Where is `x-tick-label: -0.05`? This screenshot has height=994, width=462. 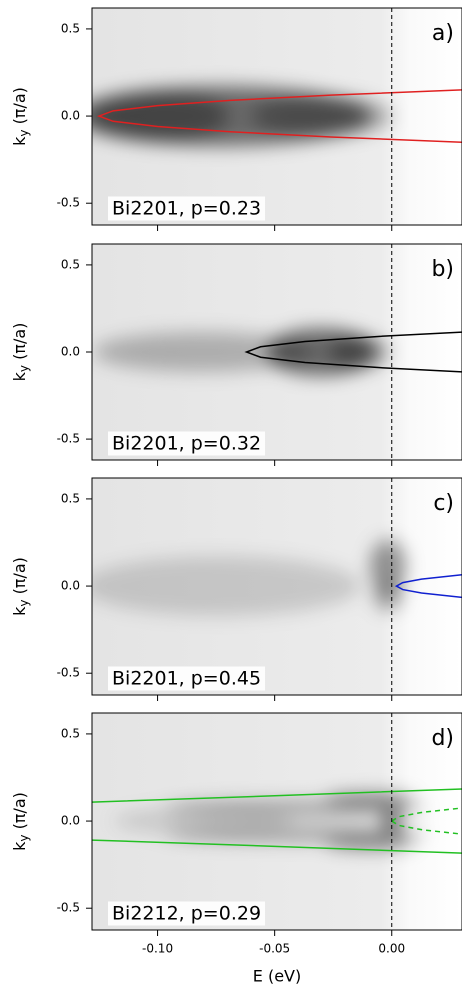 x-tick-label: -0.05 is located at coordinates (274, 949).